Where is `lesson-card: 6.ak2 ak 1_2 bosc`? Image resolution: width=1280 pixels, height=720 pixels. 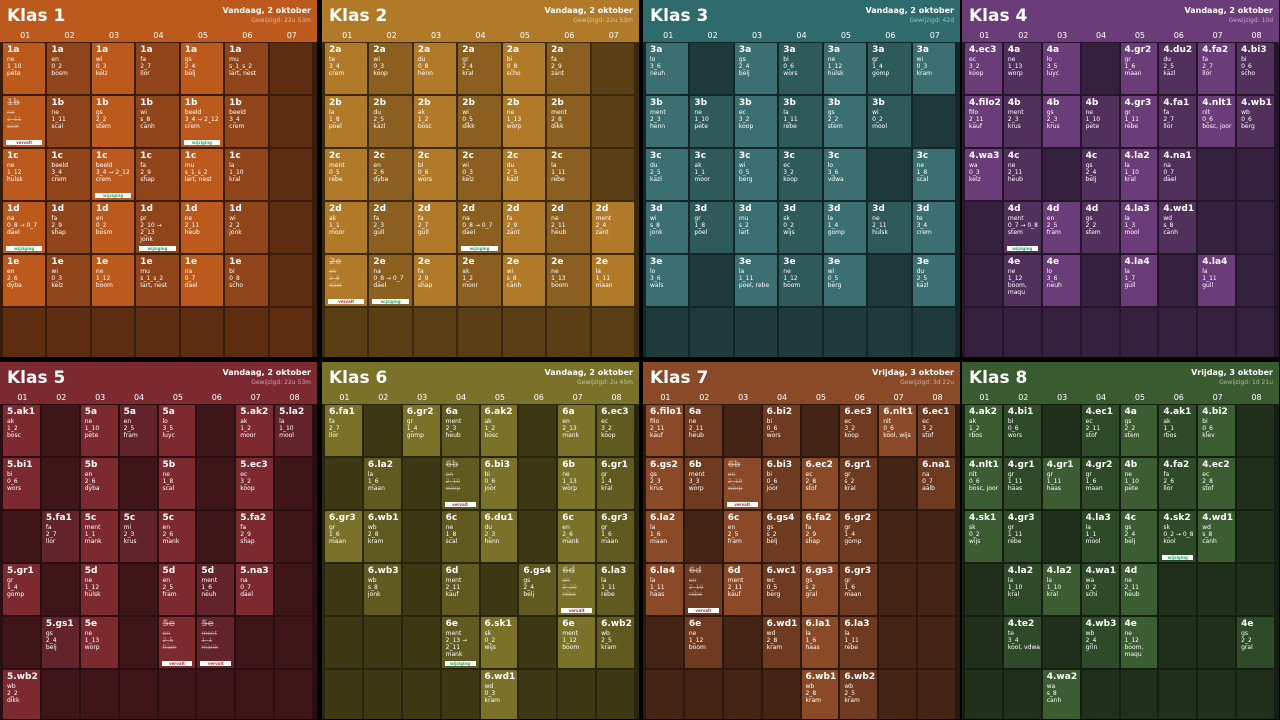
lesson-card: 6.ak2 ak 1_2 bosc is located at coordinates (499, 430).